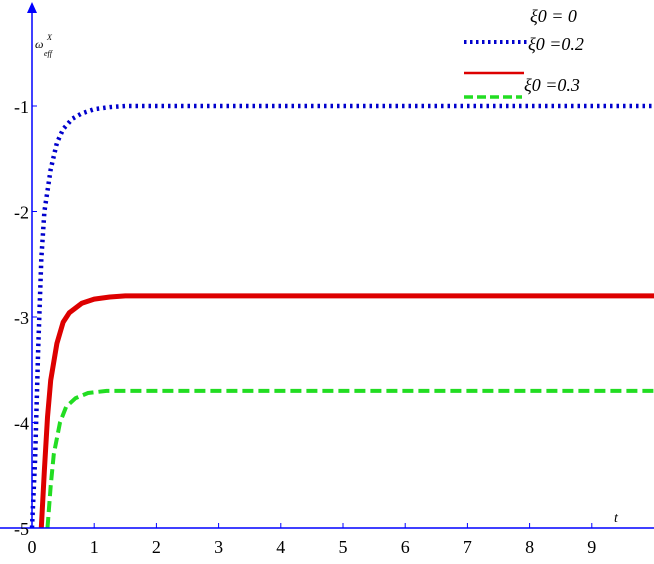  What do you see at coordinates (94, 547) in the screenshot?
I see `x-tick-label: 1` at bounding box center [94, 547].